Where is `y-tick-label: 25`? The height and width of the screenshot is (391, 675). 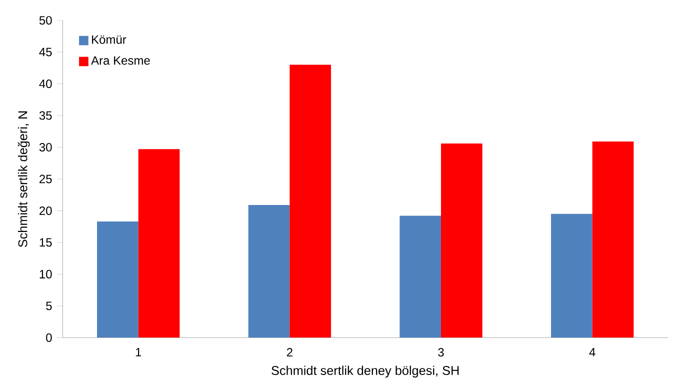 y-tick-label: 25 is located at coordinates (46, 179).